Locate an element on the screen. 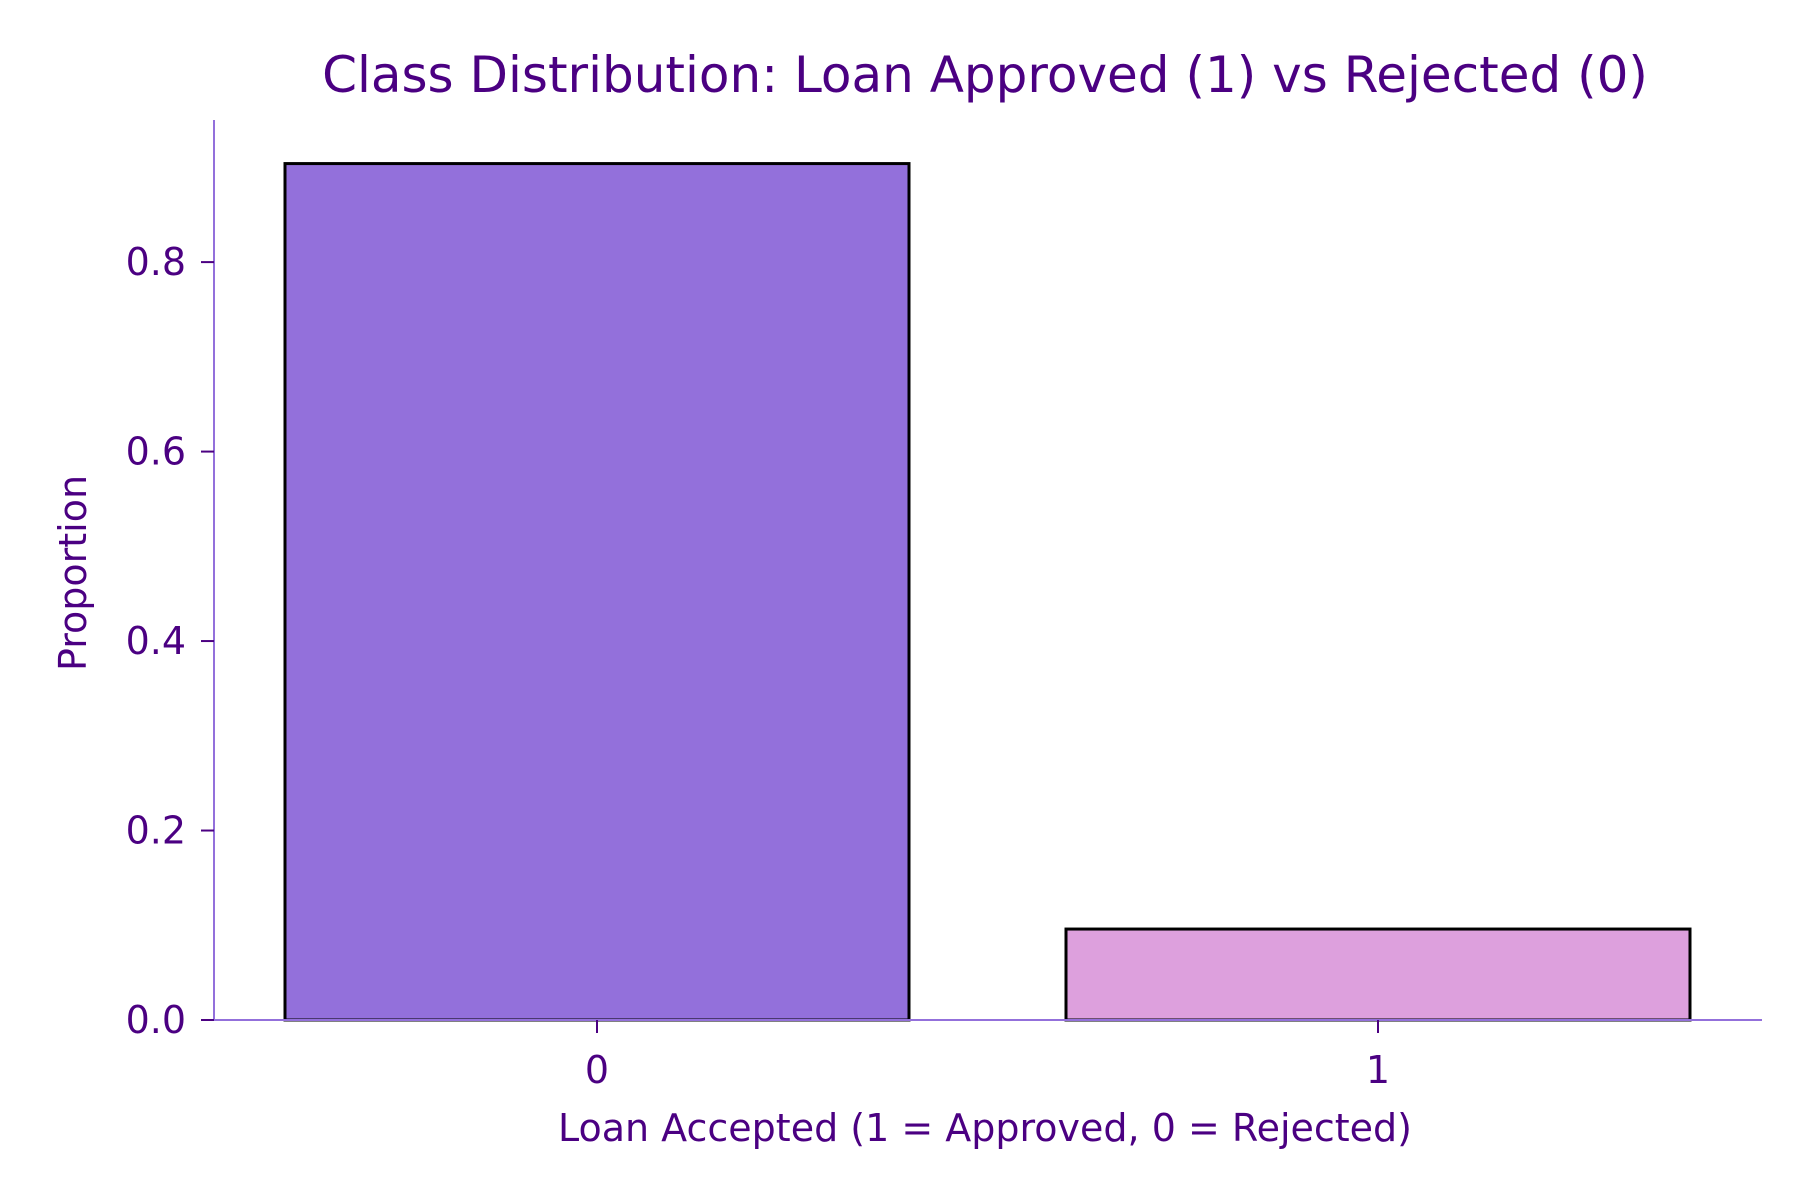  y-tick-label: 0.2 is located at coordinates (156, 831).